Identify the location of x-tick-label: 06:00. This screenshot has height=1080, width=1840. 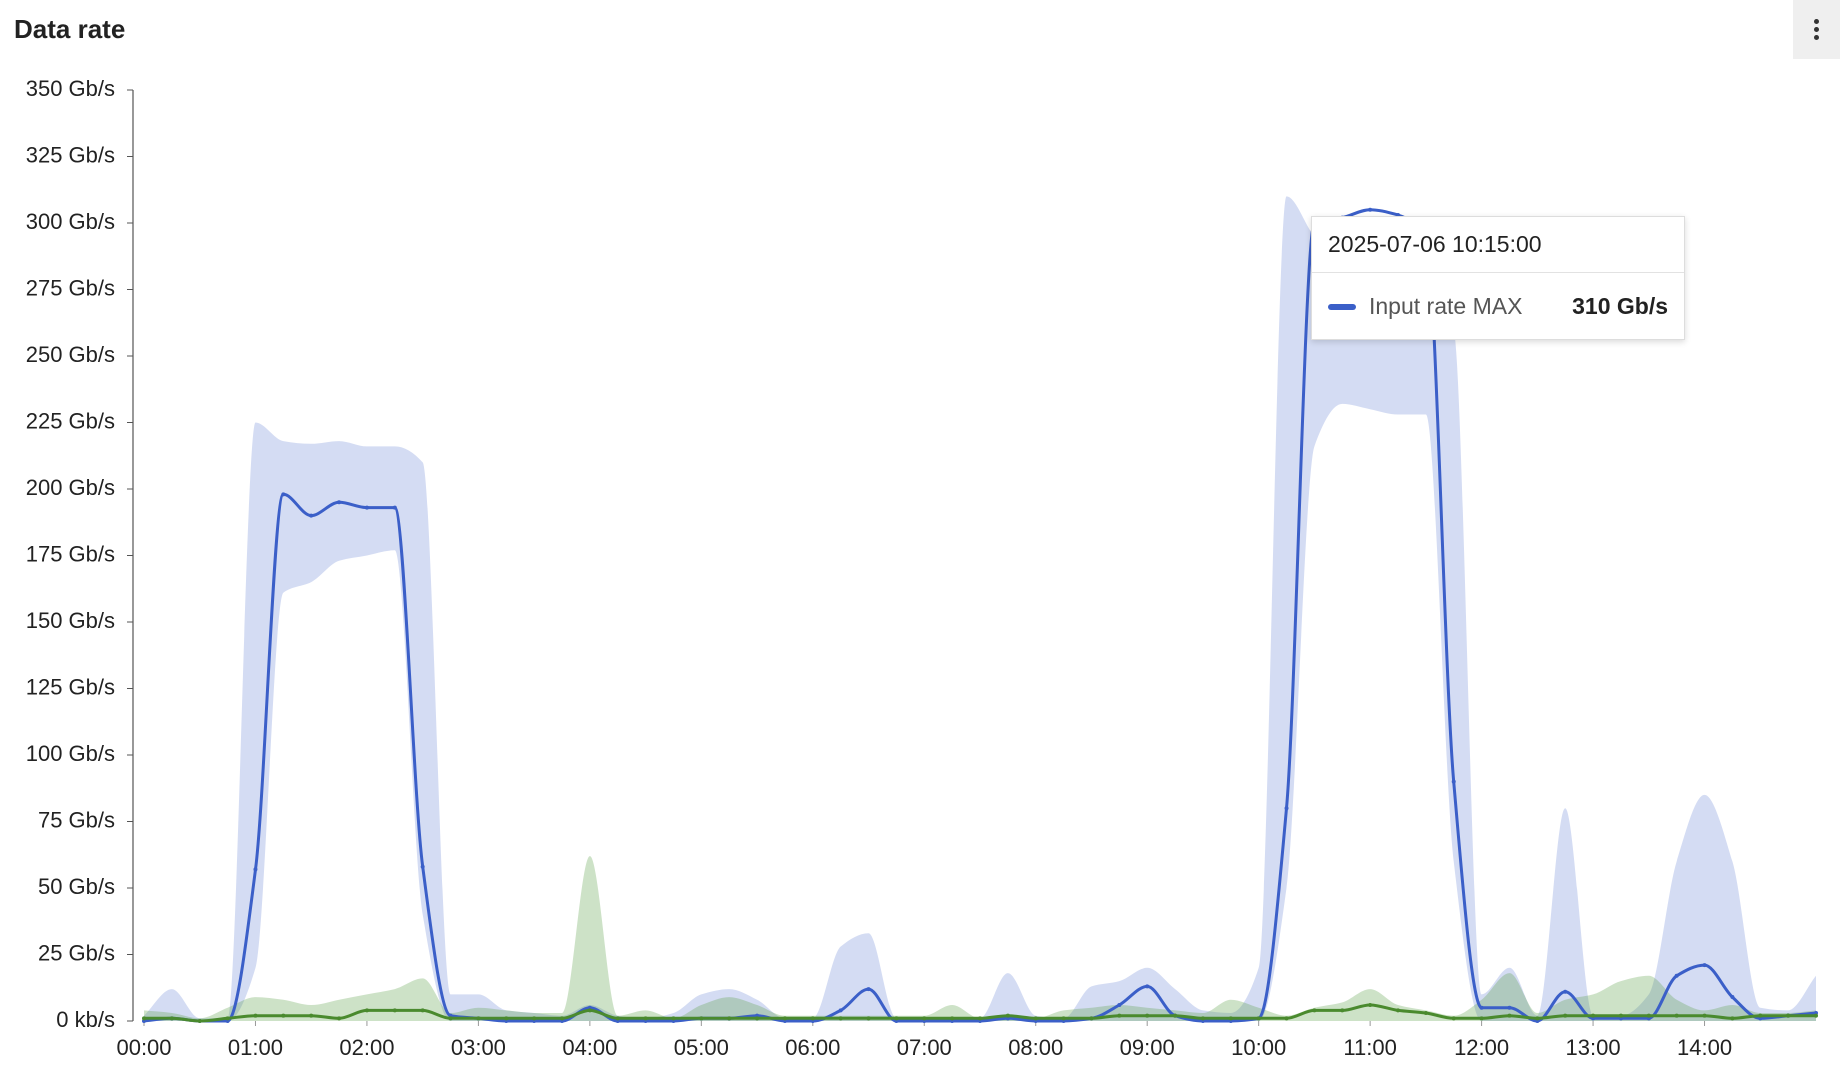
(812, 1047).